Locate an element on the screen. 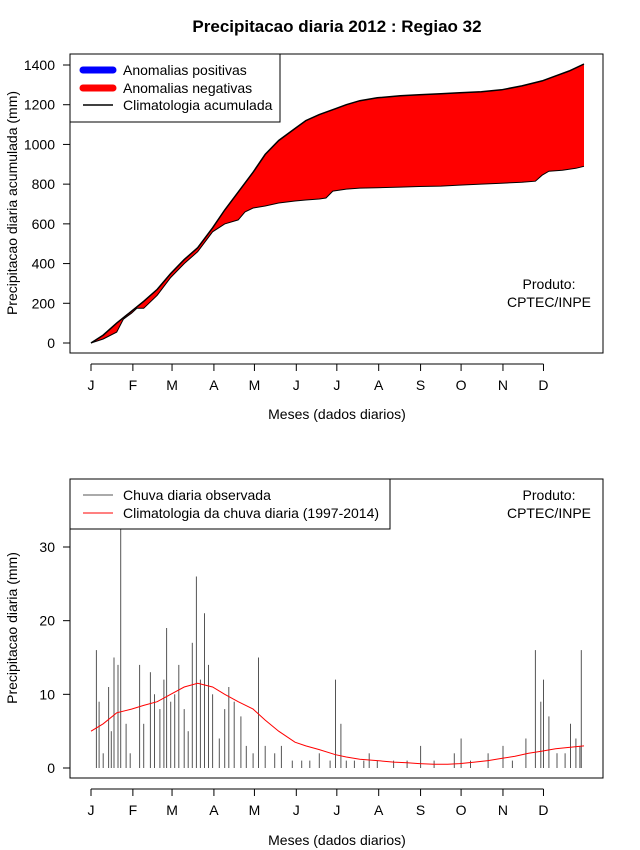 This screenshot has height=850, width=640. daily-x-label: Meses (dados diarios) is located at coordinates (337, 840).